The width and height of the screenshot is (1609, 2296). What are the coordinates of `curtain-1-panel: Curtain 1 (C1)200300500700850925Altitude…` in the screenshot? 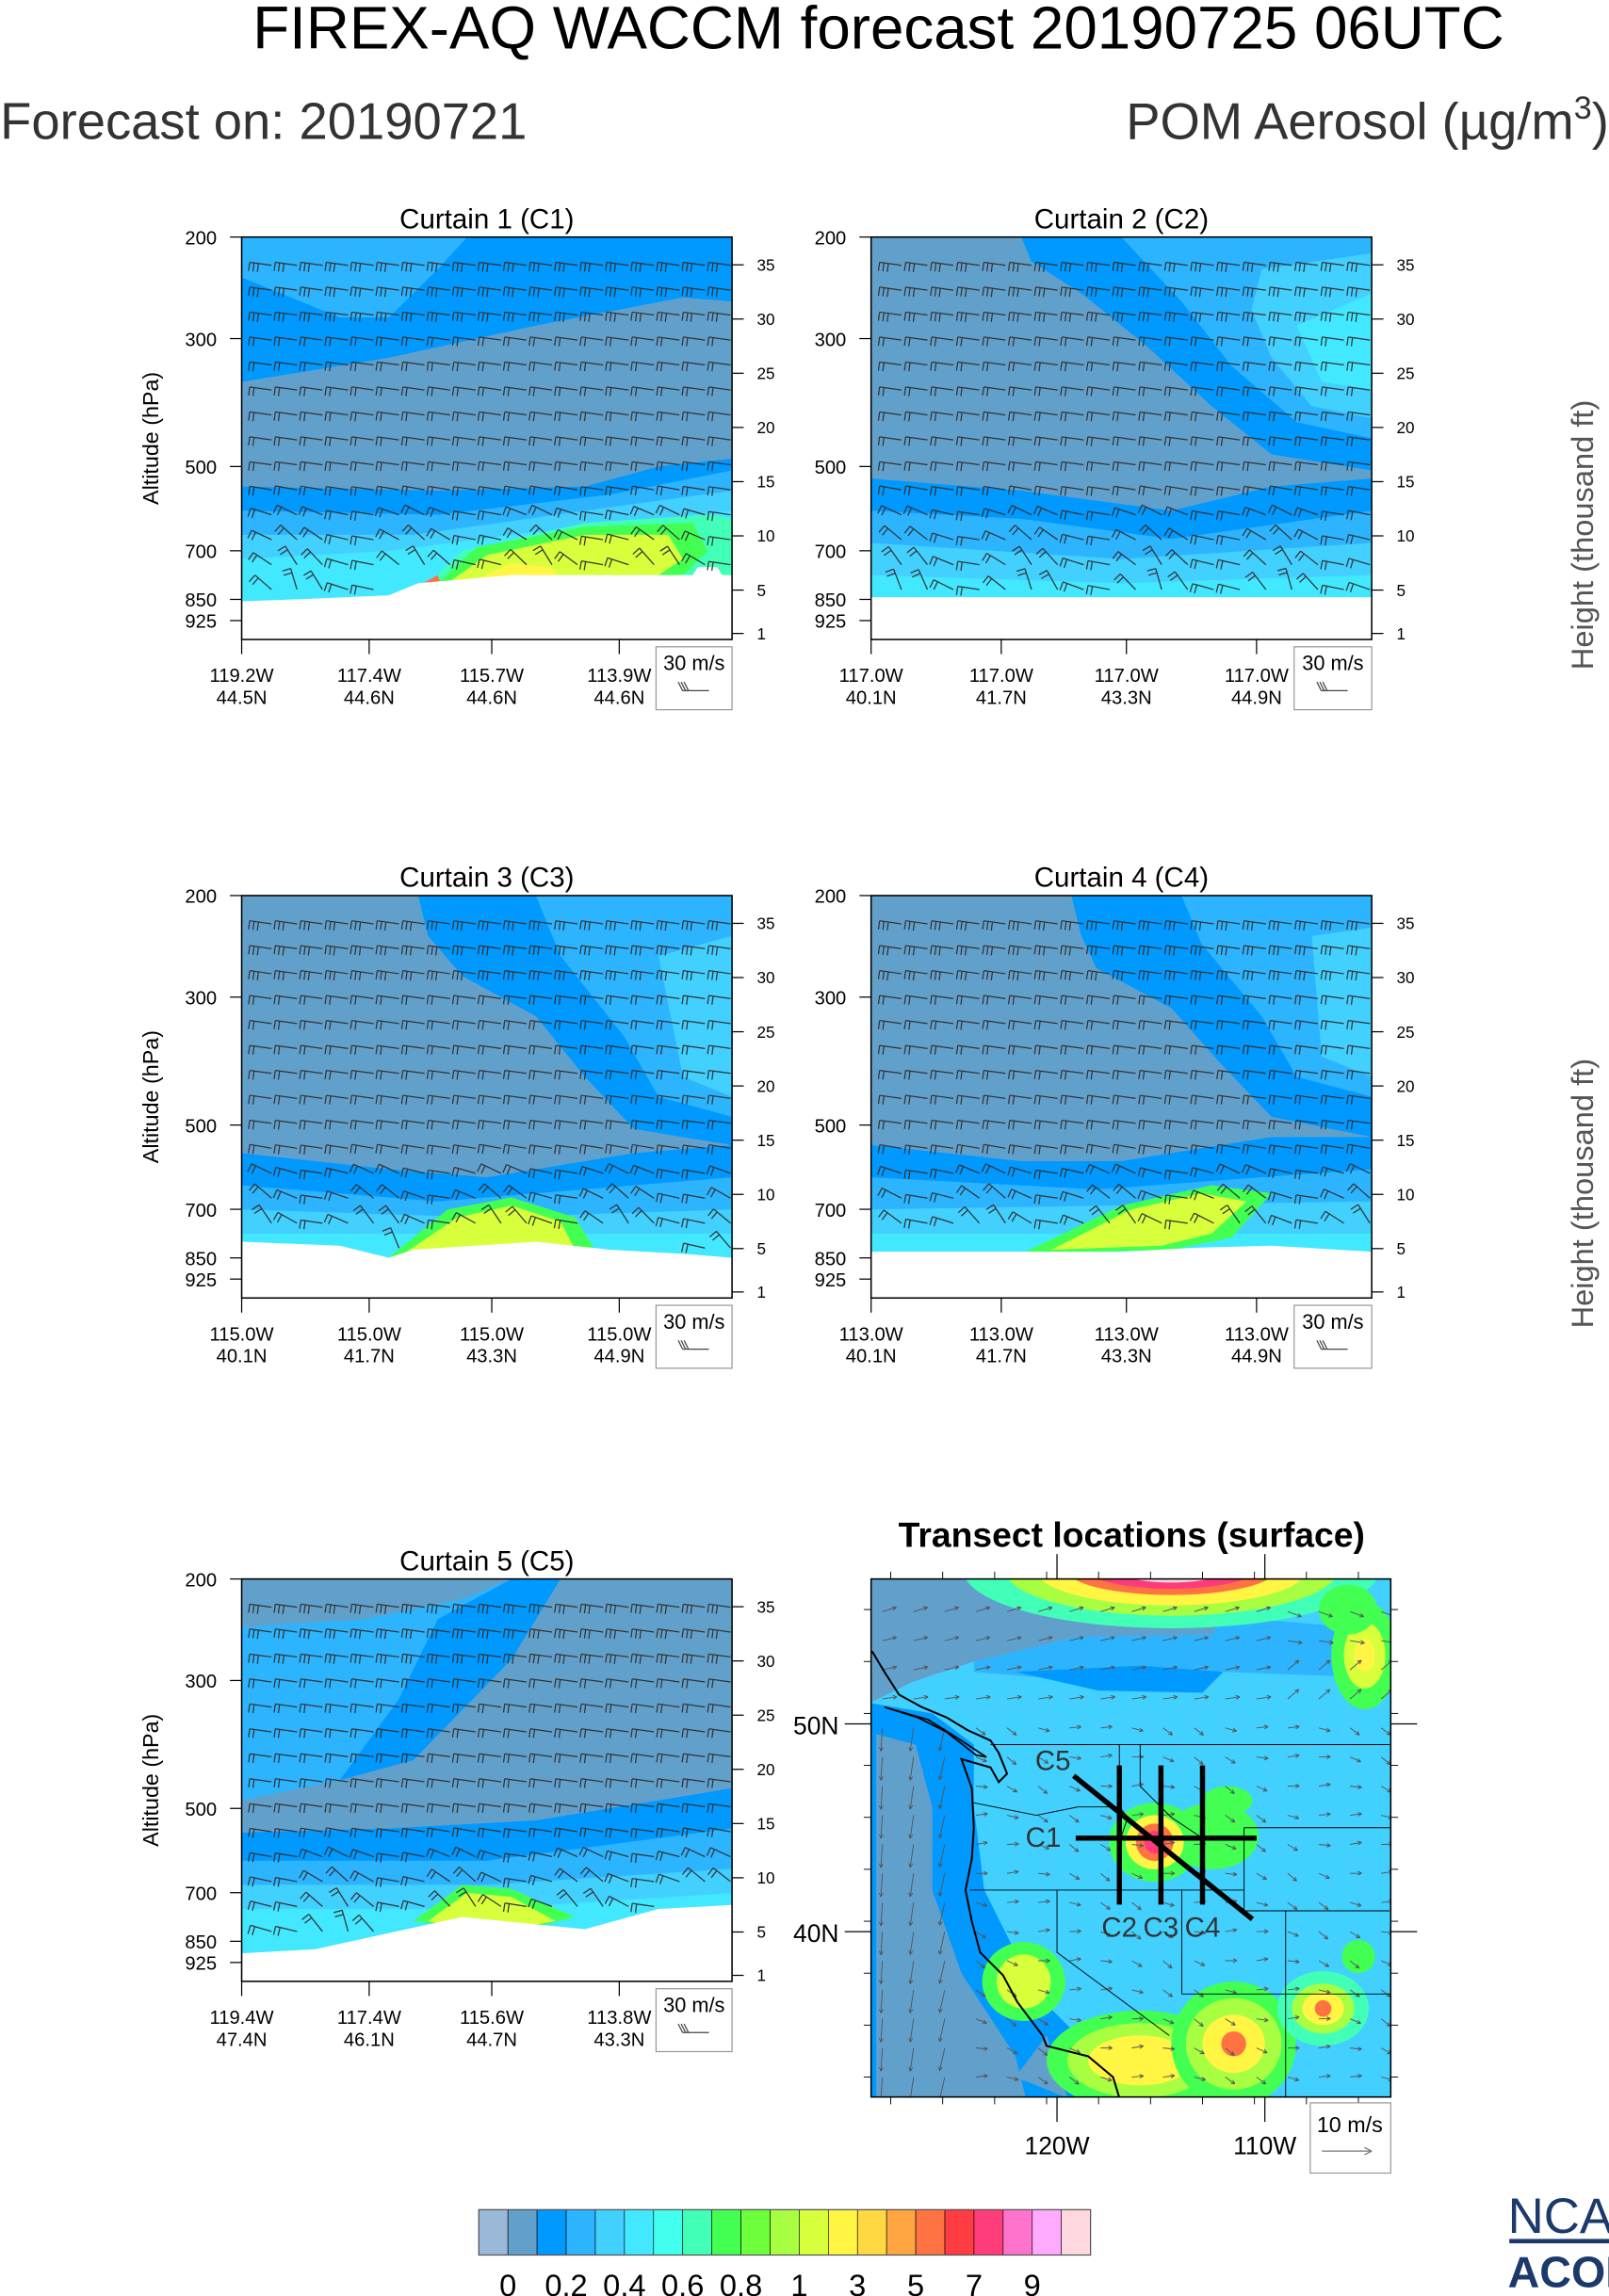 It's located at (456, 457).